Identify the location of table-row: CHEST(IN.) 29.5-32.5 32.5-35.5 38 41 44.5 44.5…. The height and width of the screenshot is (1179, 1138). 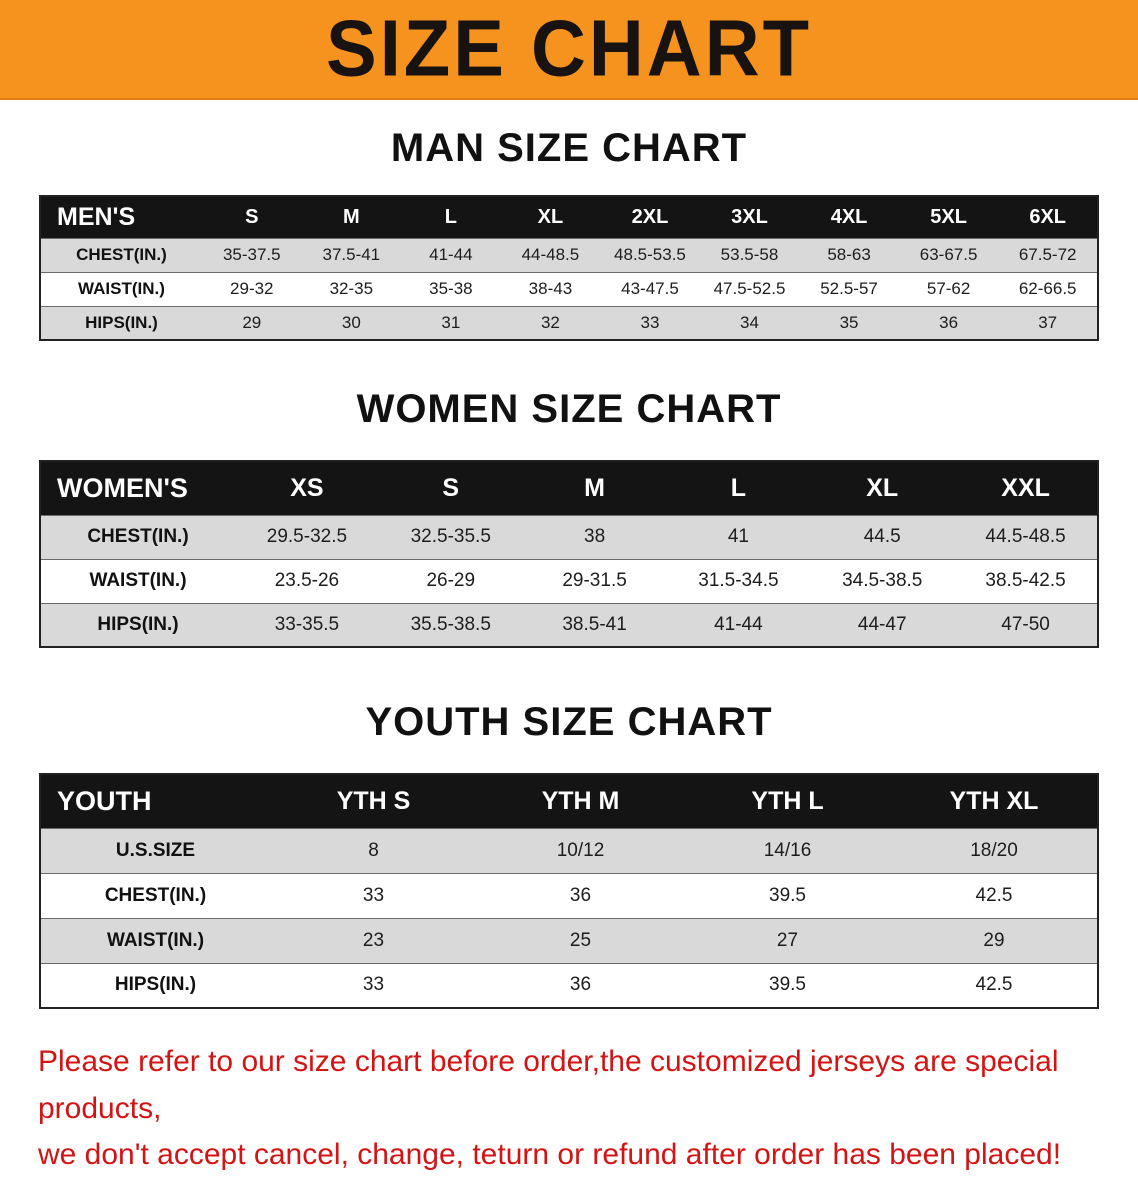
(569, 537).